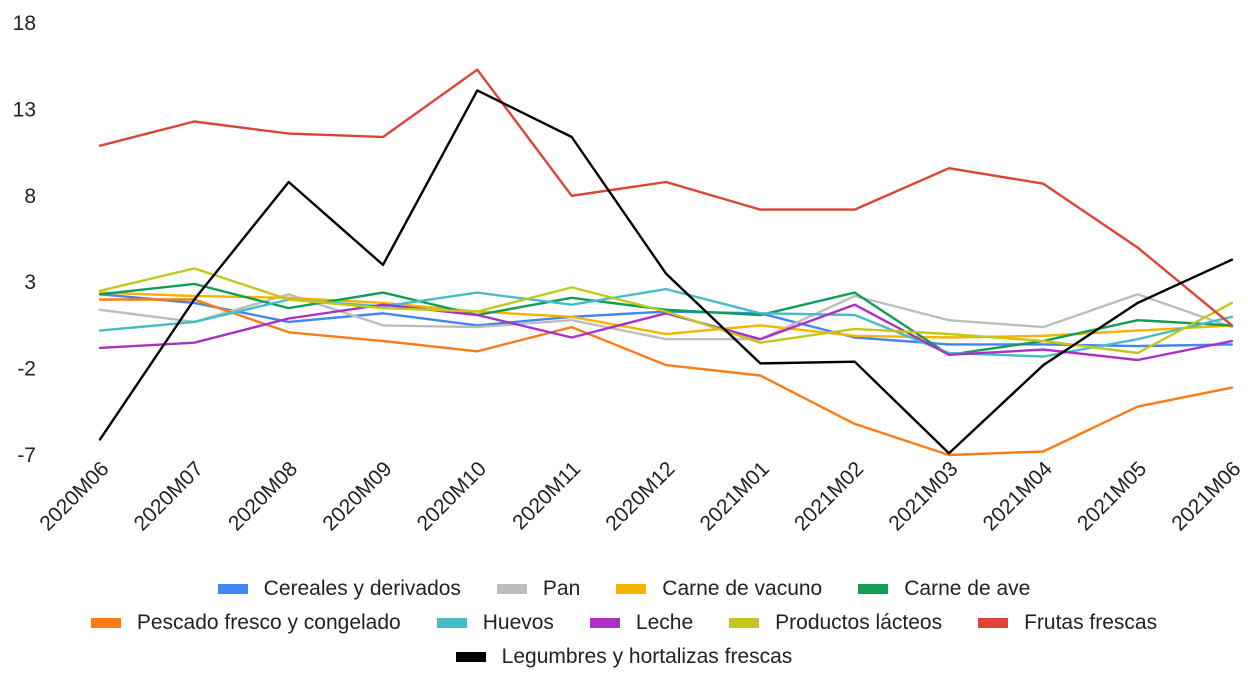 The image size is (1248, 678). What do you see at coordinates (24, 23) in the screenshot?
I see `y-tick-label: 18` at bounding box center [24, 23].